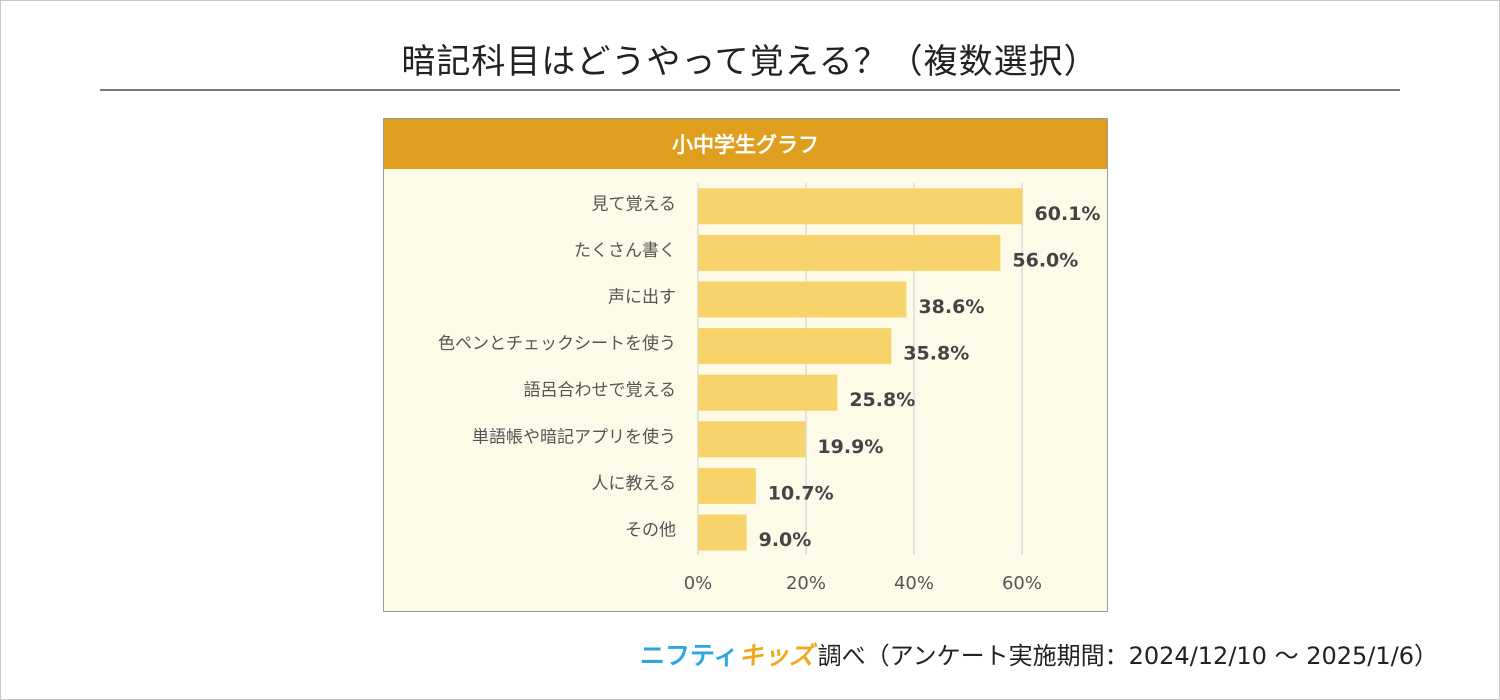 The image size is (1500, 700). What do you see at coordinates (557, 343) in the screenshot?
I see `category-label-3: 色ペンとチェックシートを使う` at bounding box center [557, 343].